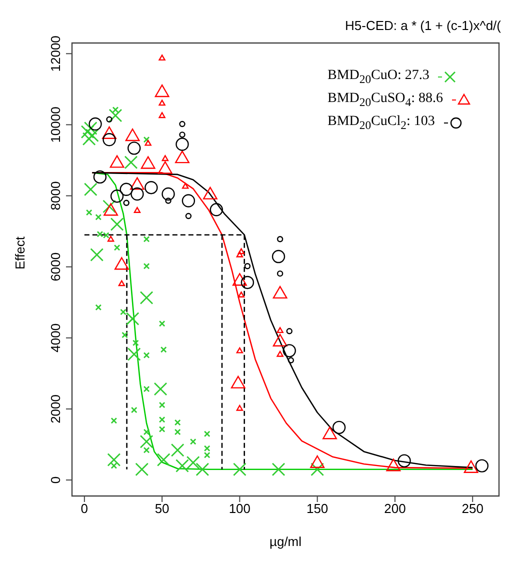 Image resolution: width=509 pixels, height=574 pixels. What do you see at coordinates (317, 508) in the screenshot?
I see `x-tick-label: 150` at bounding box center [317, 508].